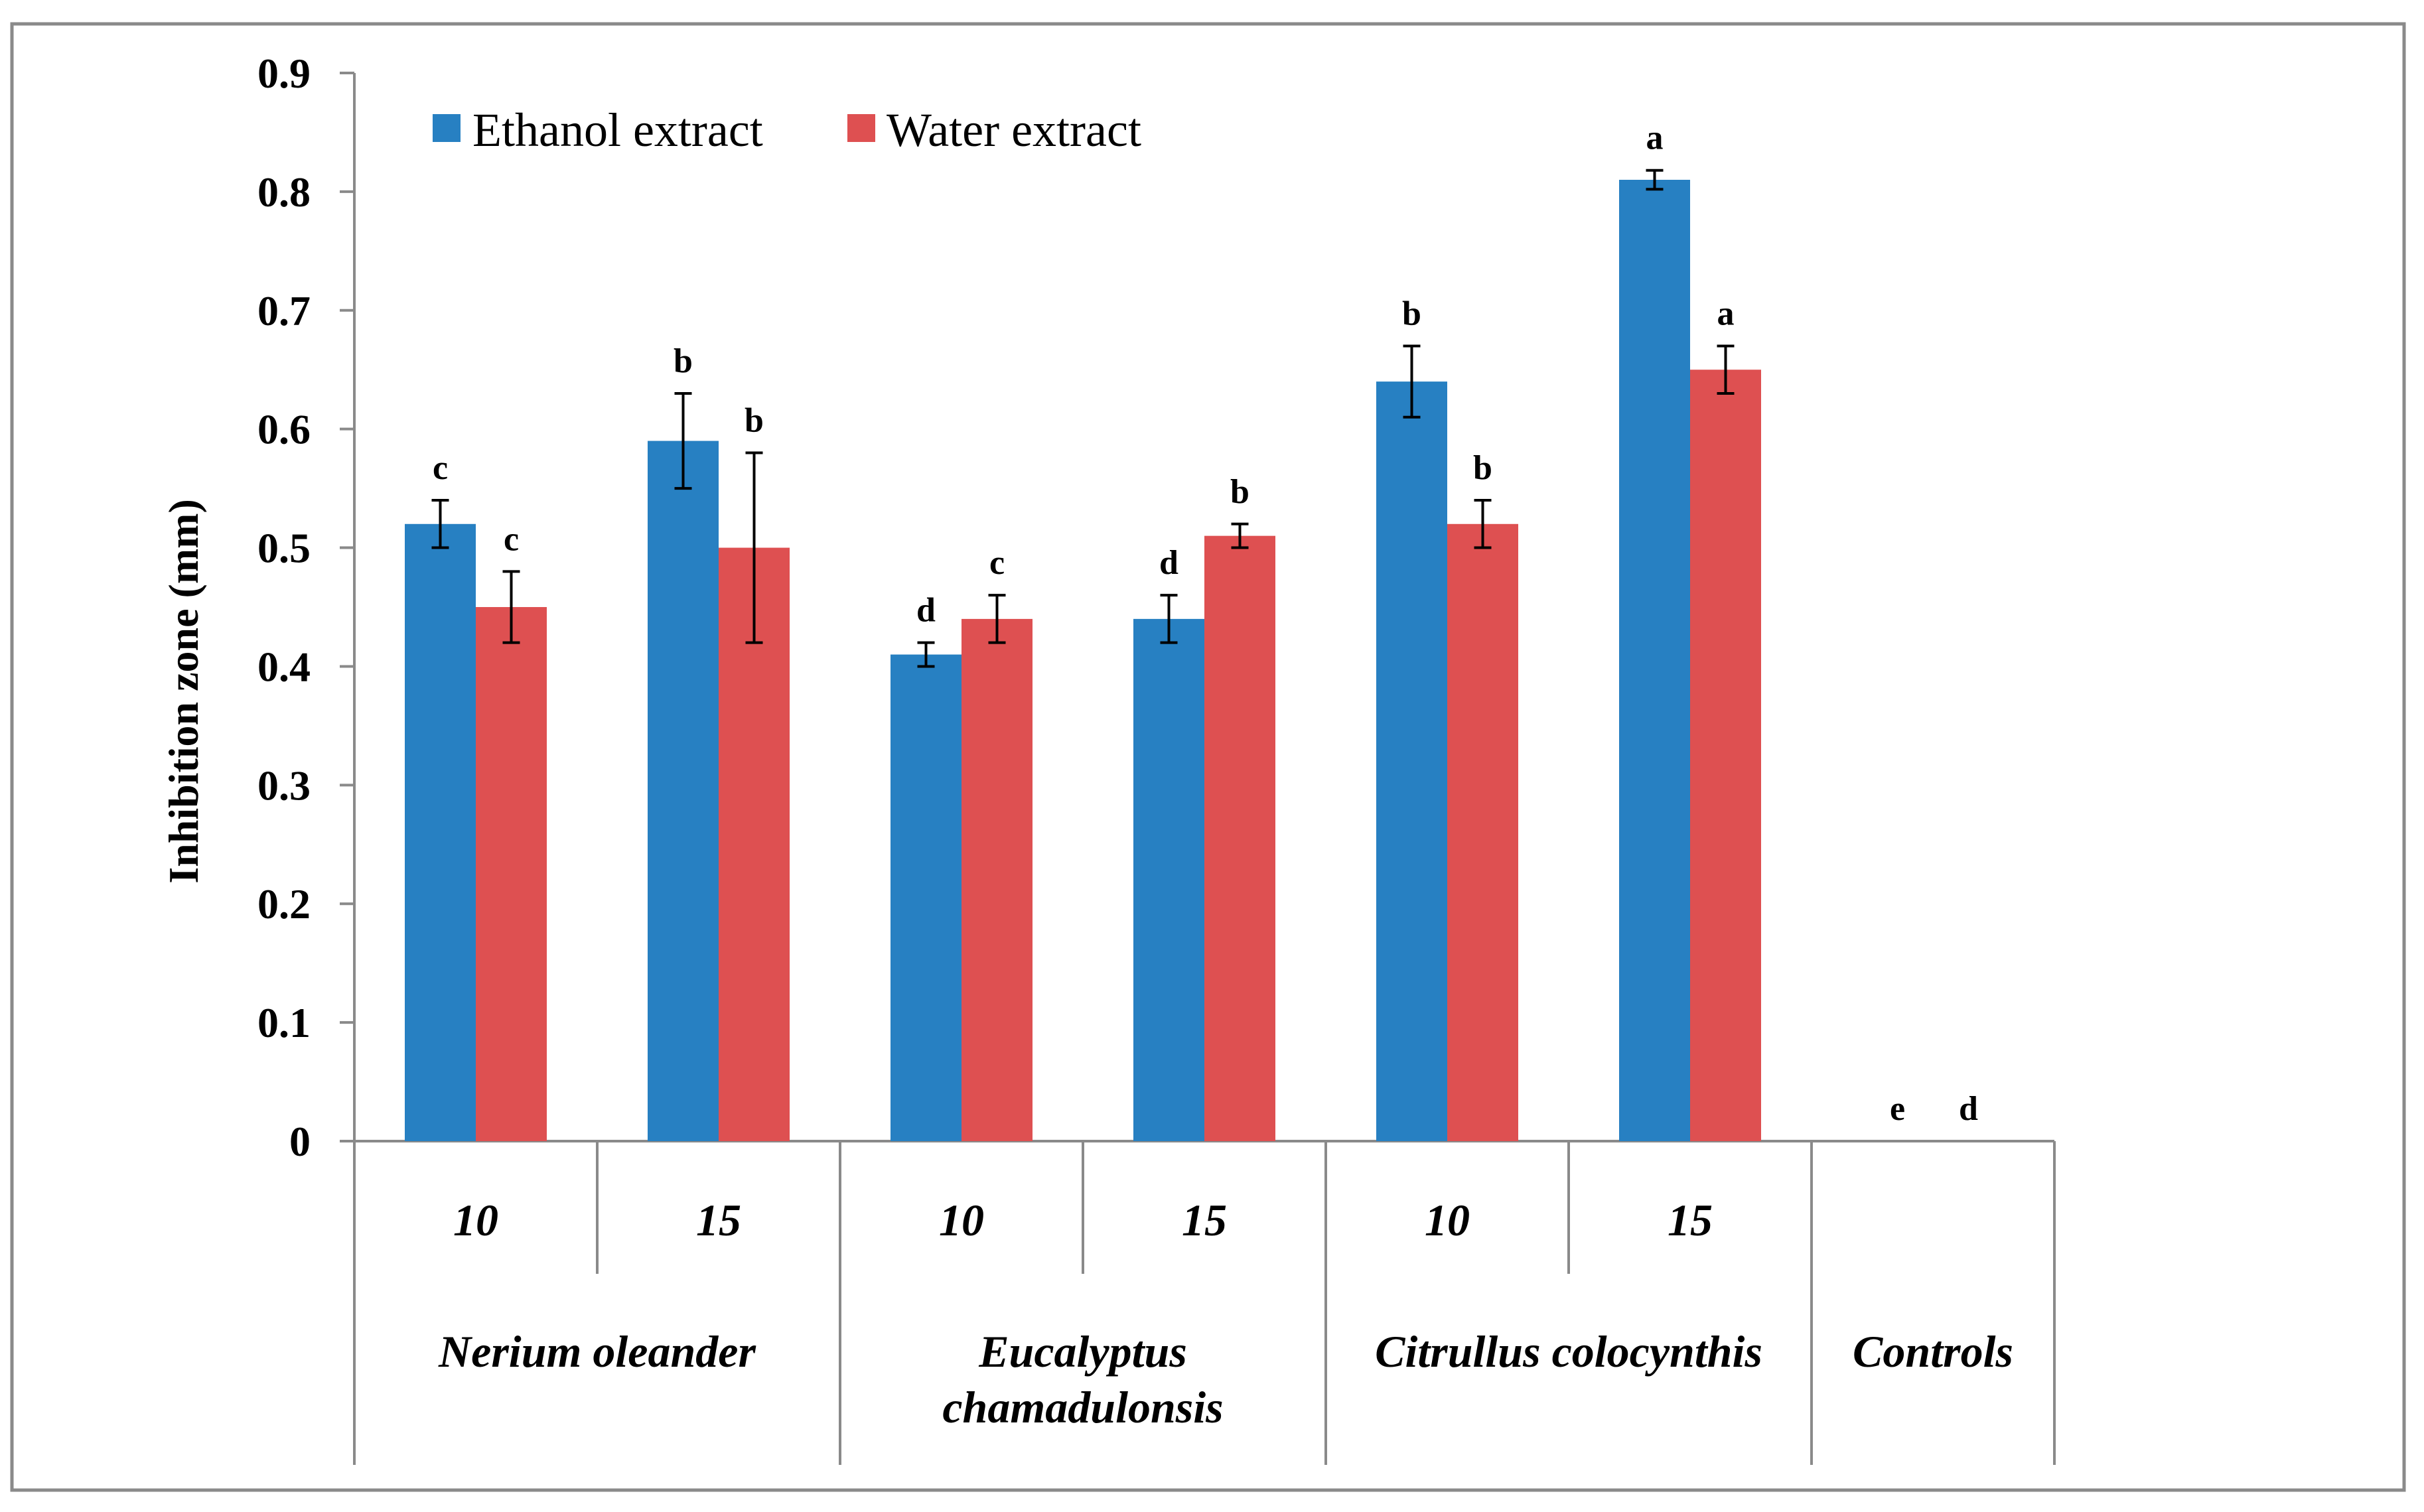 The width and height of the screenshot is (2424, 1512). I want to click on group-label-line: Eucalyptus, so click(1082, 1351).